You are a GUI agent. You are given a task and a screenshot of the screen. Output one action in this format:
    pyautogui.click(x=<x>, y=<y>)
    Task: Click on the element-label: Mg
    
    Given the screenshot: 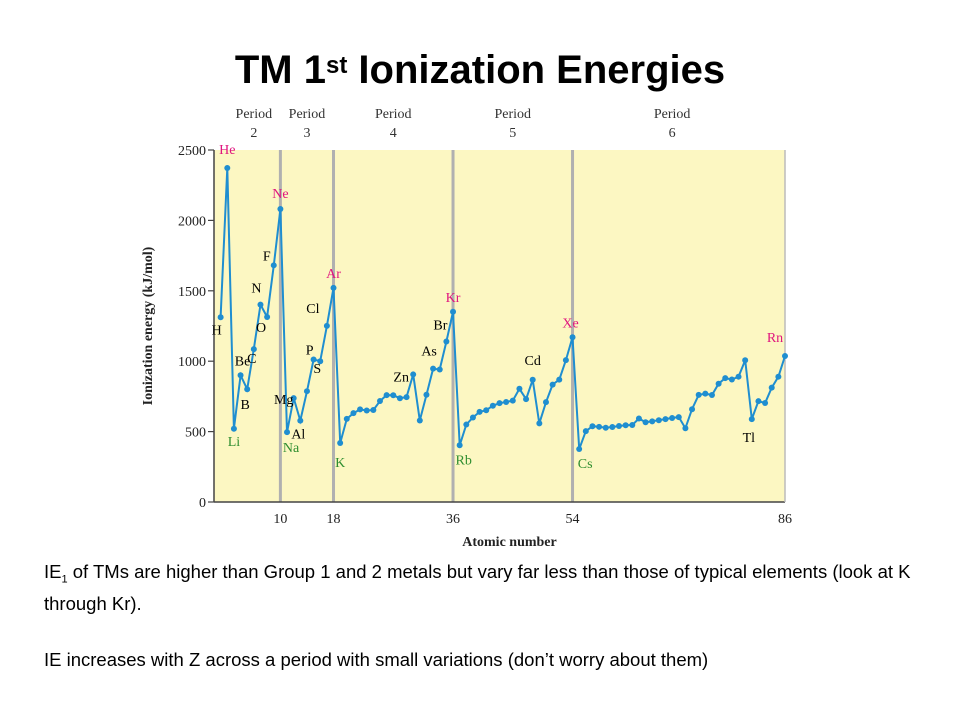 What is the action you would take?
    pyautogui.click(x=283, y=400)
    